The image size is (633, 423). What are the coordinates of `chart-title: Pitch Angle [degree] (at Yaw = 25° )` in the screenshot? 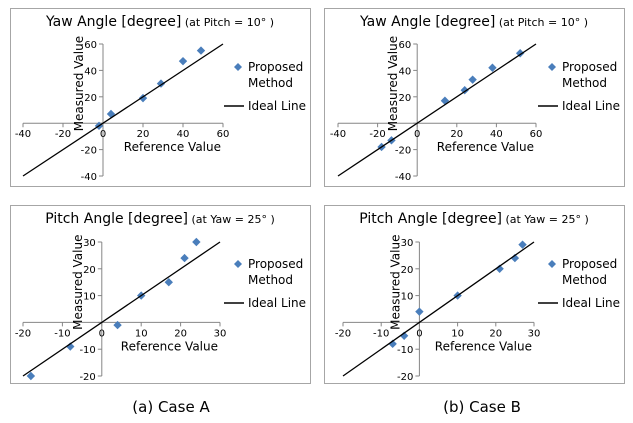 It's located at (160, 219).